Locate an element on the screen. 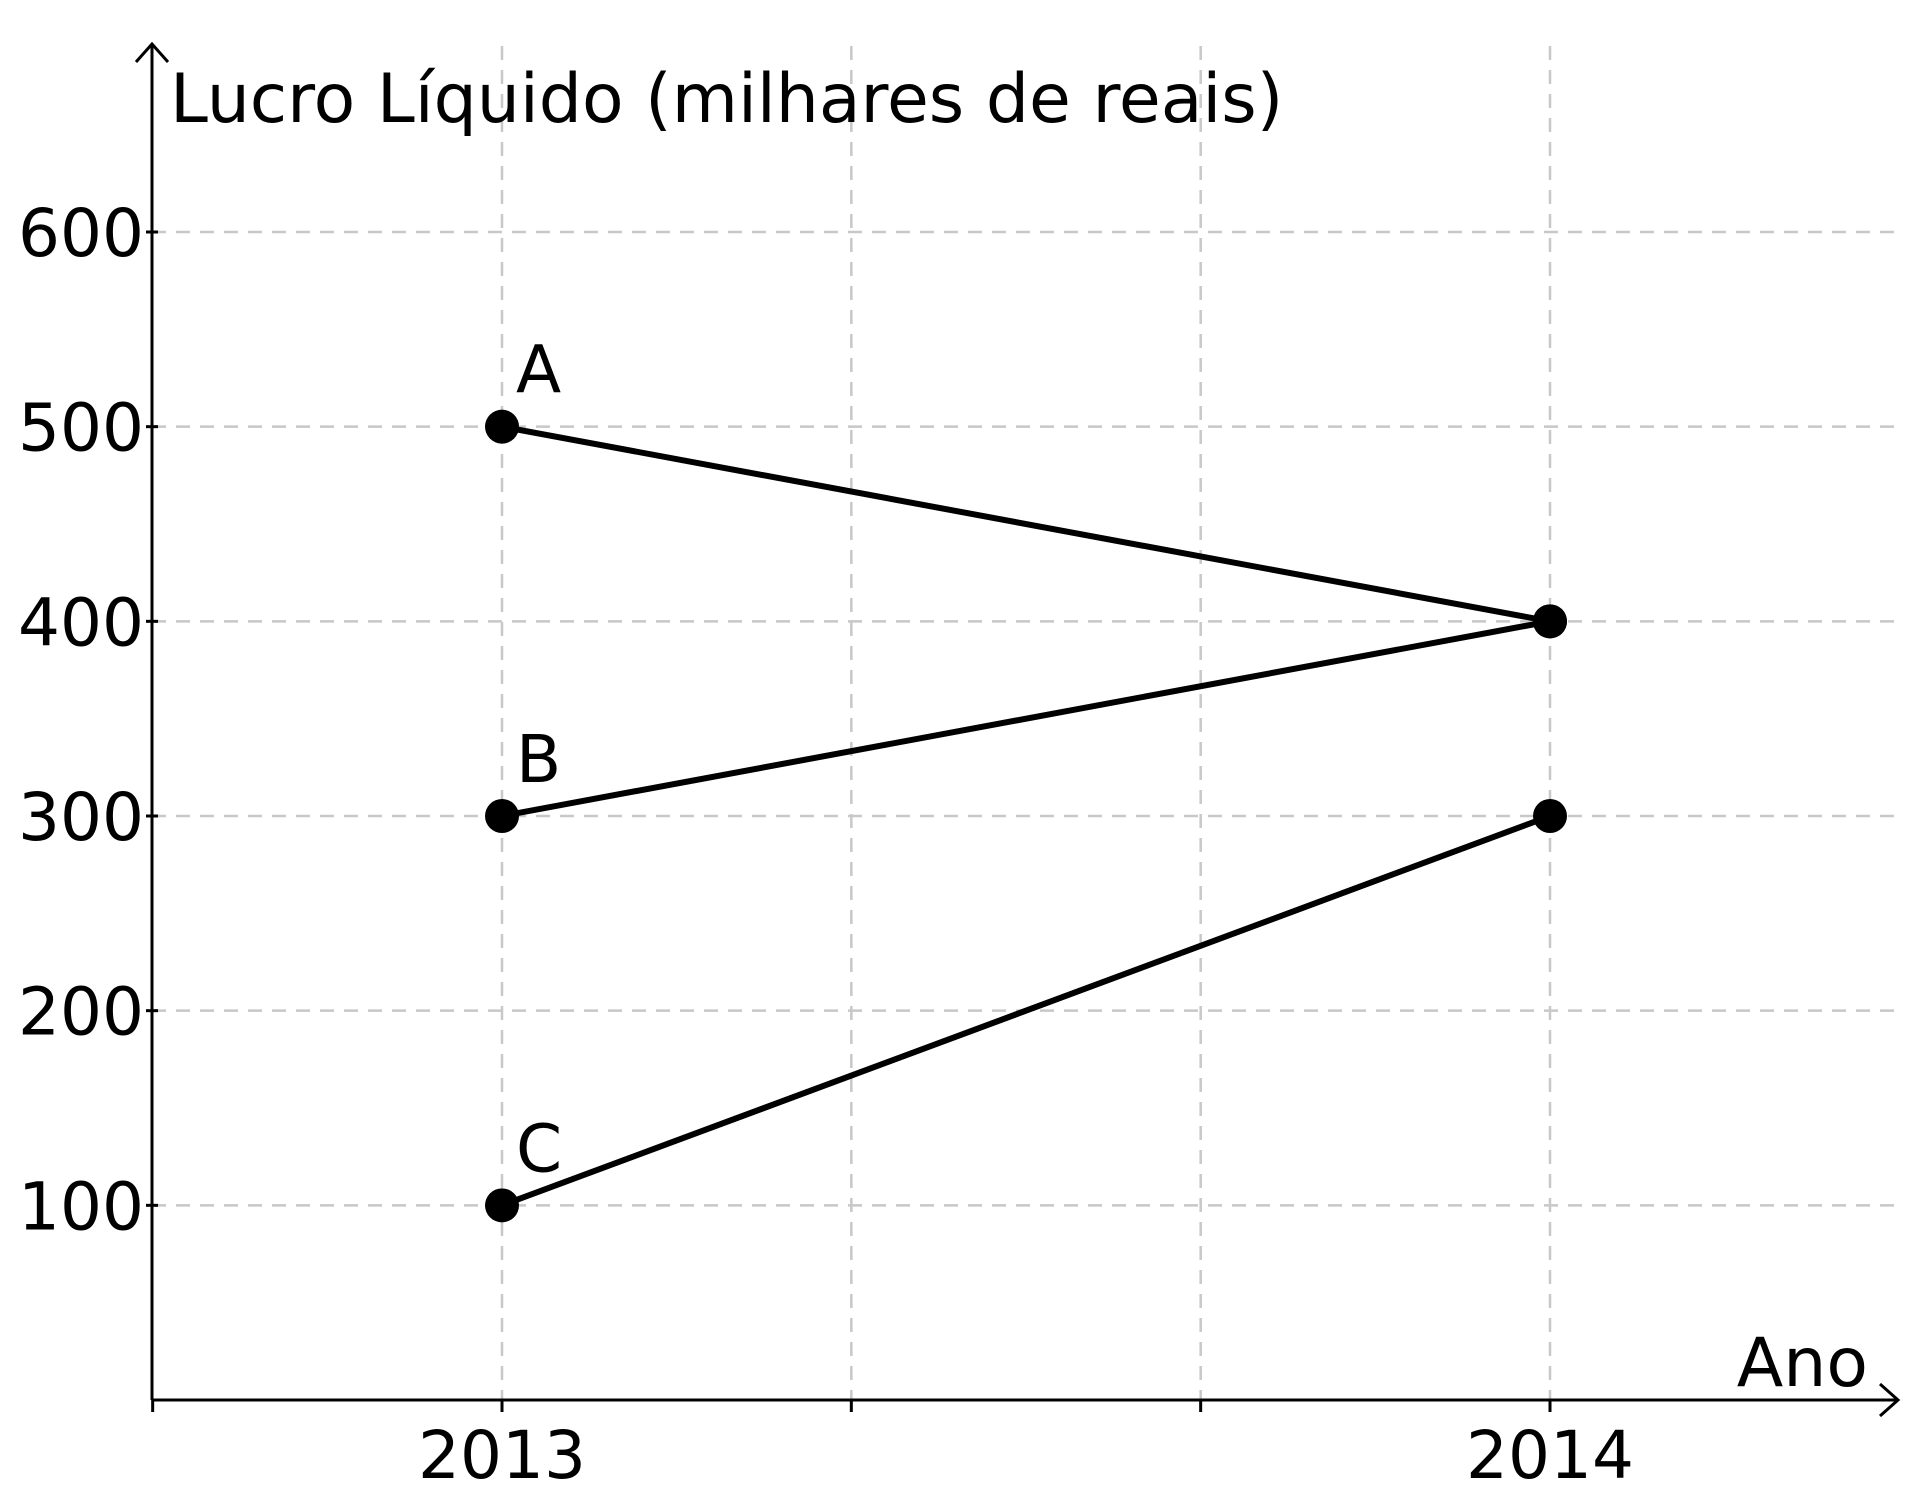  series-line-a is located at coordinates (1026, 524).